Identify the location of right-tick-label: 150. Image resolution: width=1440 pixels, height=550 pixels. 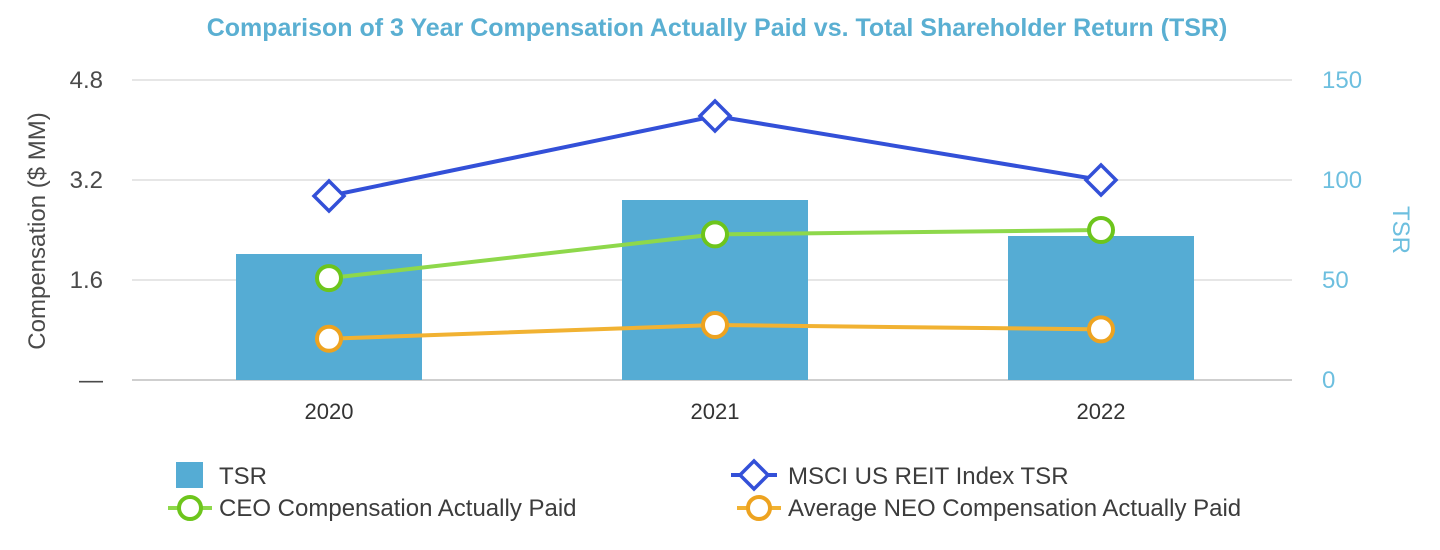
(1342, 80).